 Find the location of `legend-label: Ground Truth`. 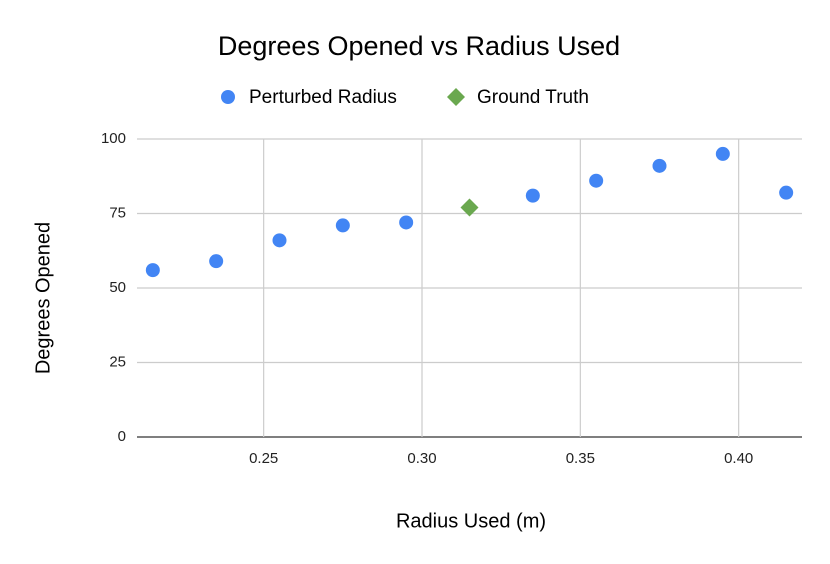

legend-label: Ground Truth is located at coordinates (533, 97).